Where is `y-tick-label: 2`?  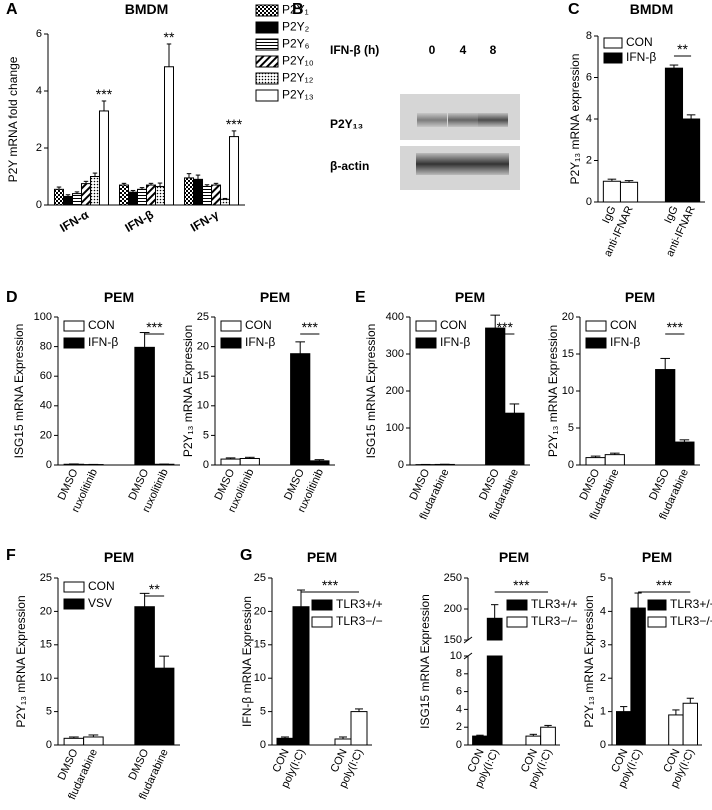 y-tick-label: 2 is located at coordinates (39, 148).